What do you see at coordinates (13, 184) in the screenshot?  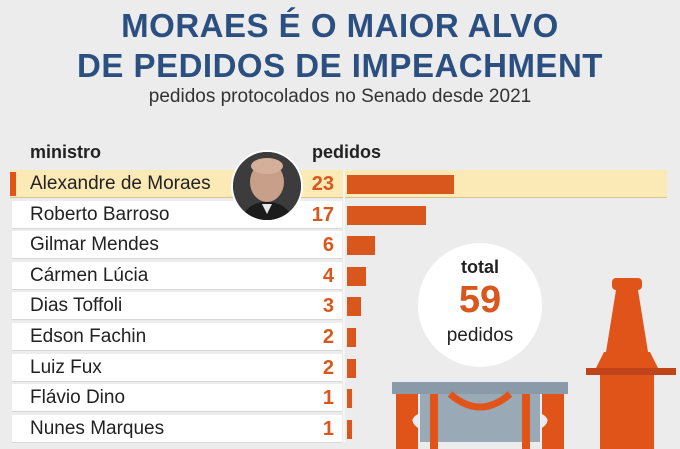 I see `highlight-marker` at bounding box center [13, 184].